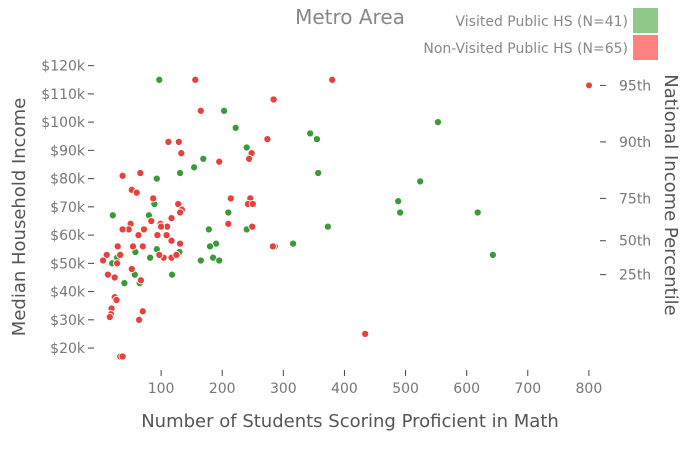  I want to click on y-tick-label: $50k, so click(68, 264).